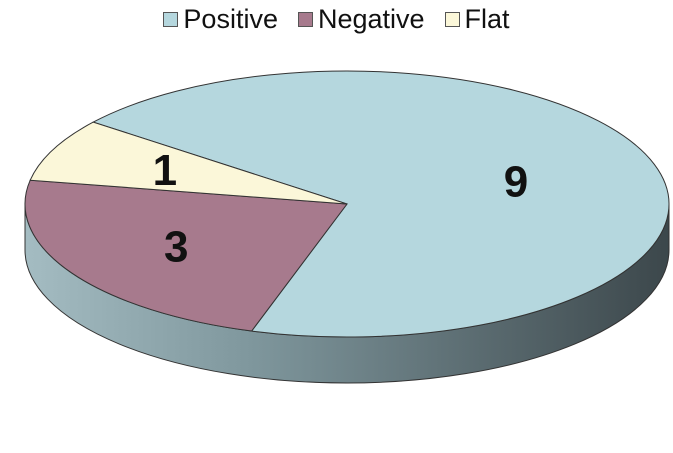 The width and height of the screenshot is (673, 453). Describe the element at coordinates (188, 163) in the screenshot. I see `pie-slice-flat` at that location.